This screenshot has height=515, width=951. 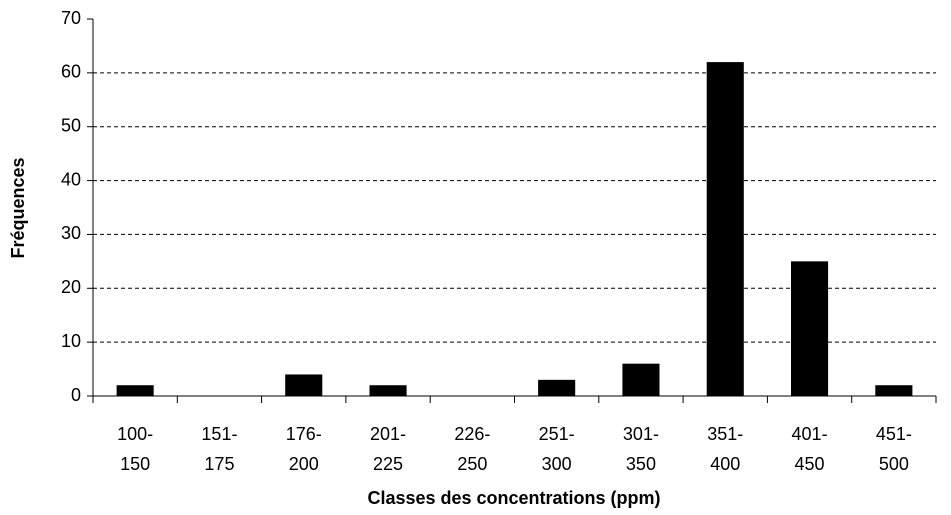 I want to click on y-tick-label: 10, so click(x=71, y=341).